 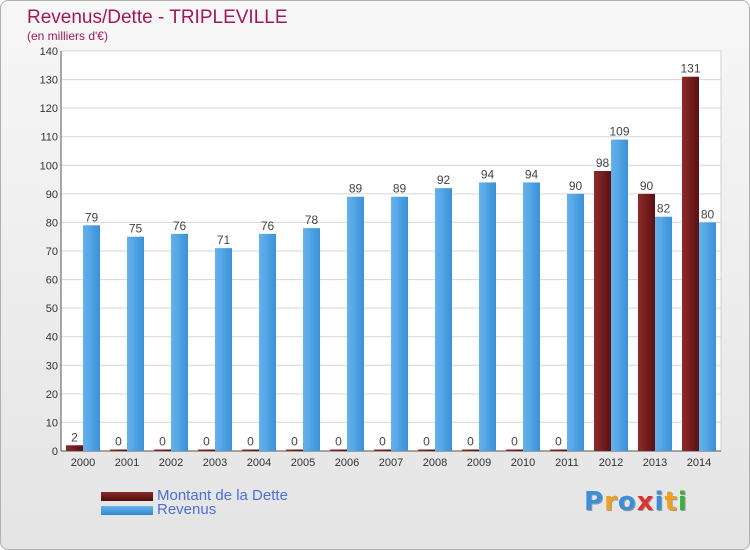 I want to click on logo-letter: P, so click(x=594, y=502).